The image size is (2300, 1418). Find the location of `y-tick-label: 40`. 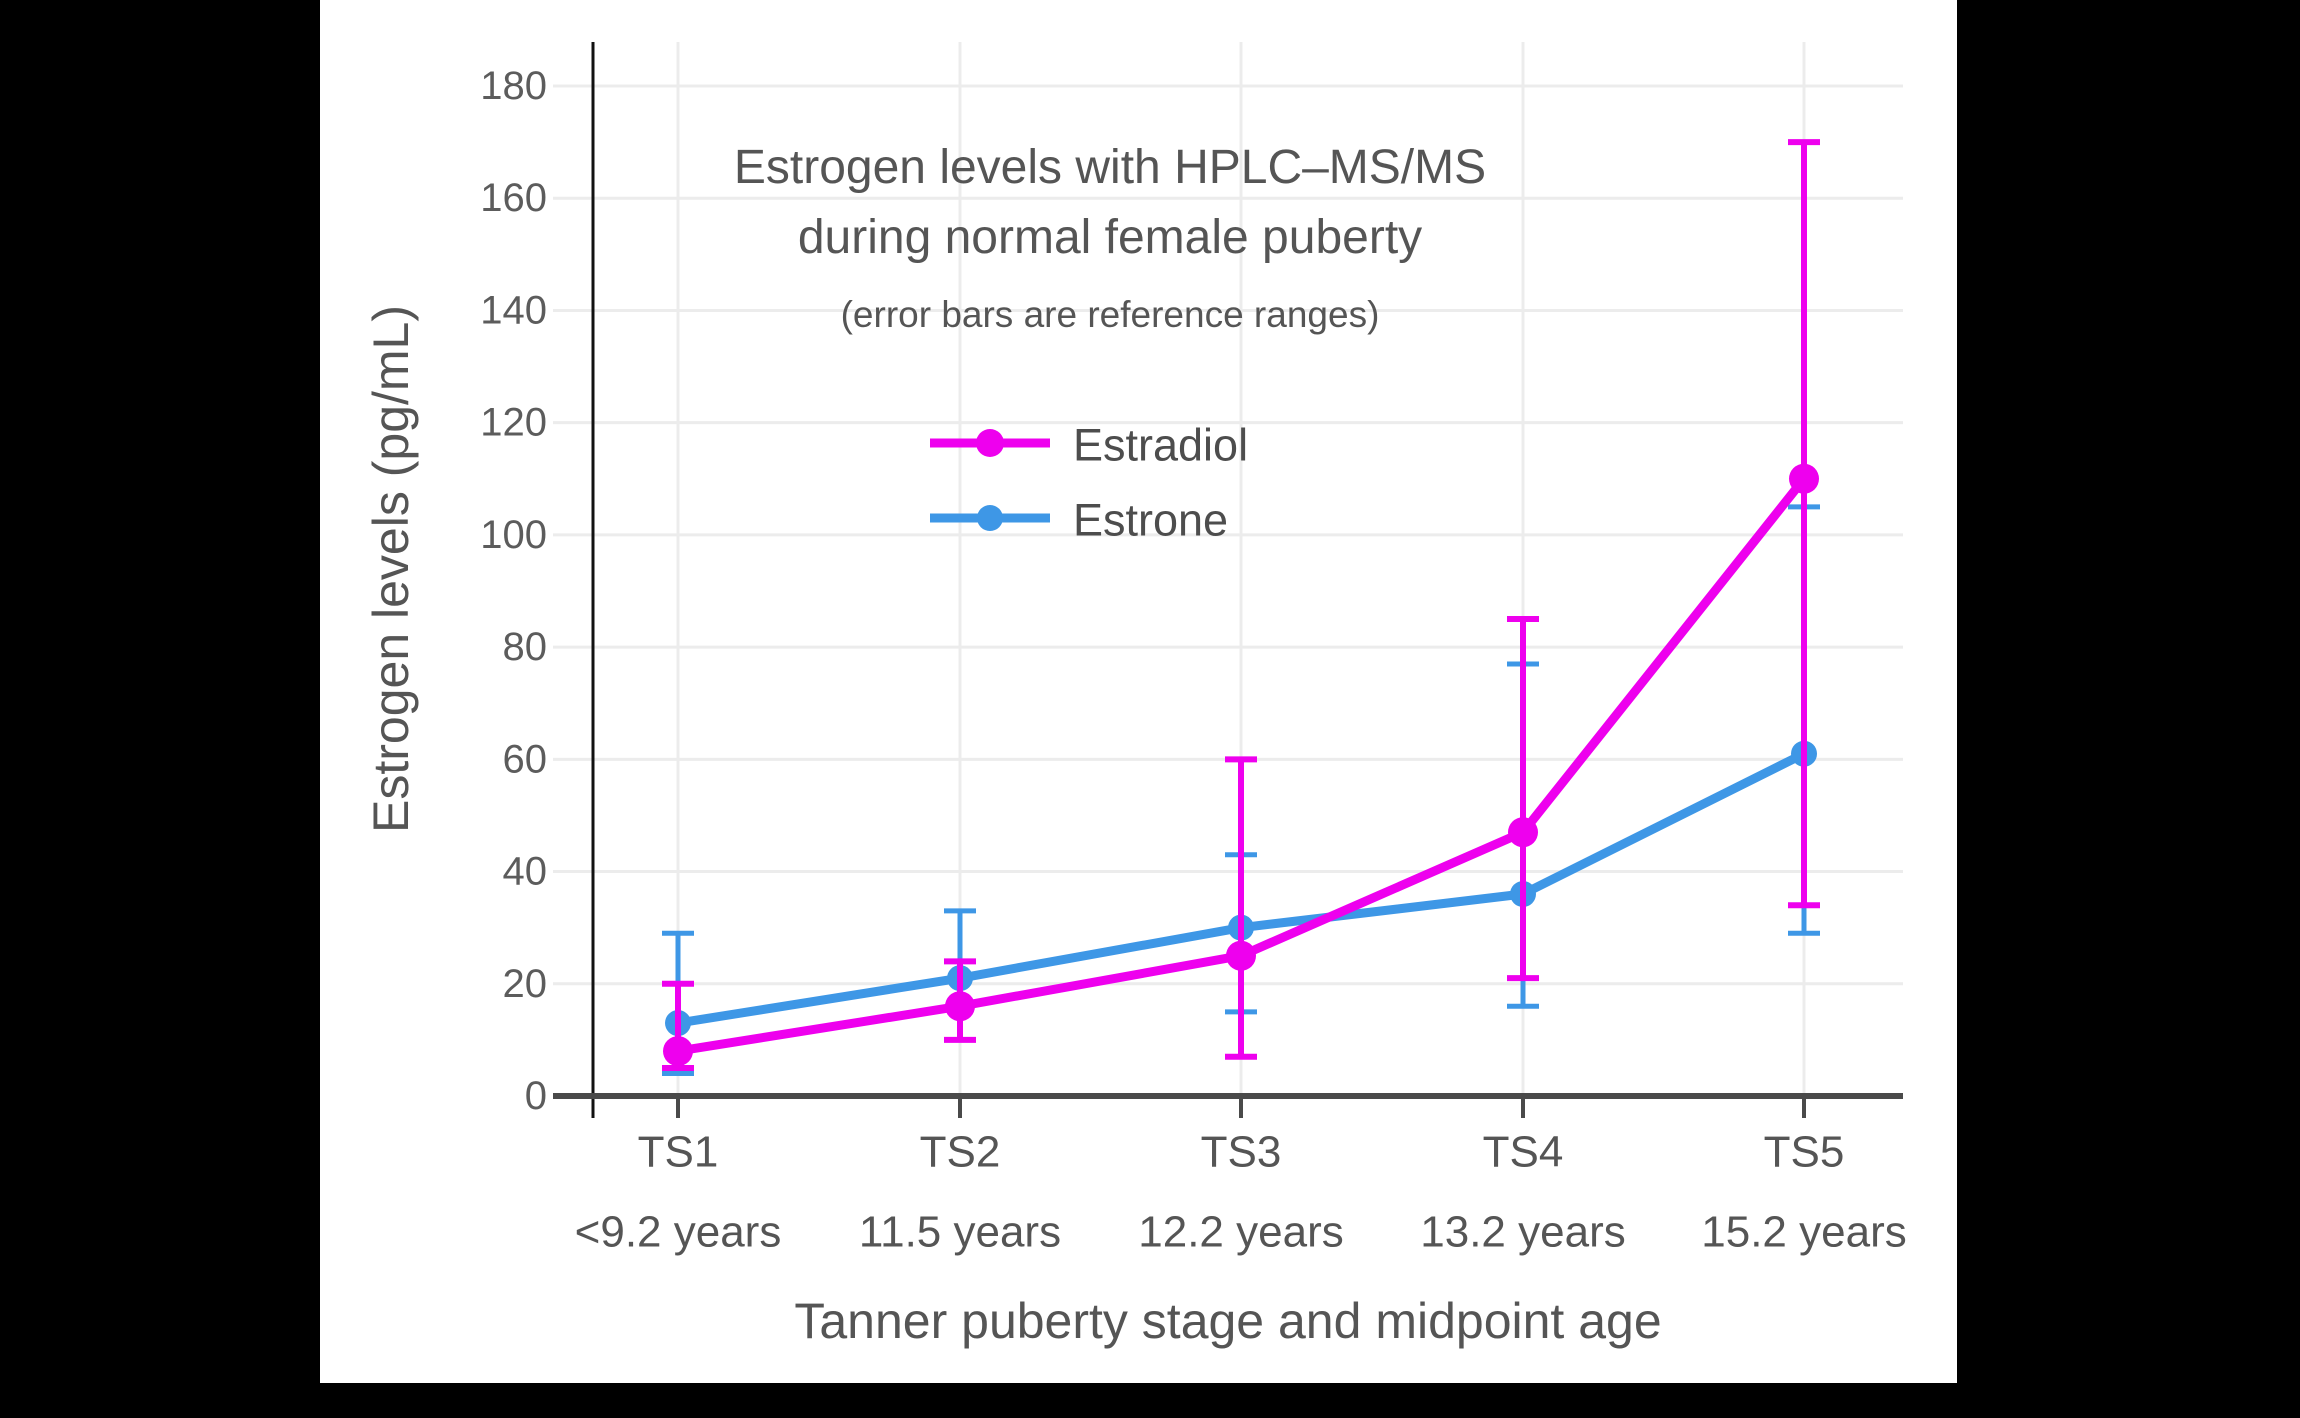

y-tick-label: 40 is located at coordinates (525, 872).